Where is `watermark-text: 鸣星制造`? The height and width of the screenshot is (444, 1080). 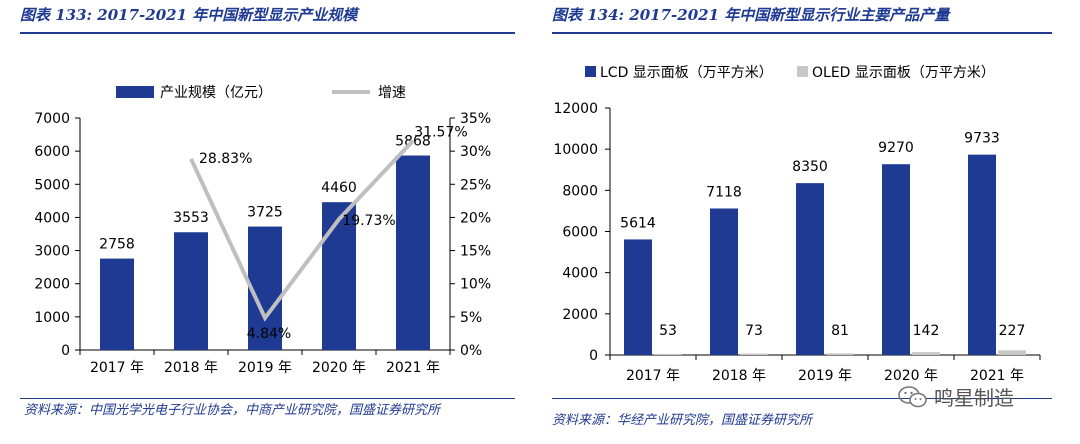
watermark-text: 鸣星制造 is located at coordinates (974, 398).